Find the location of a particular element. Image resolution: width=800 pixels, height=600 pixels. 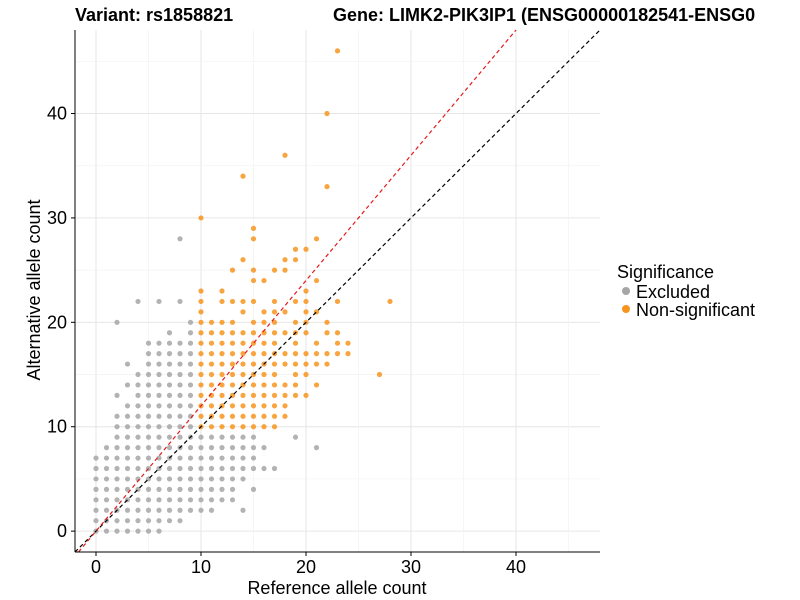

legend-title: Significance is located at coordinates (665, 272).